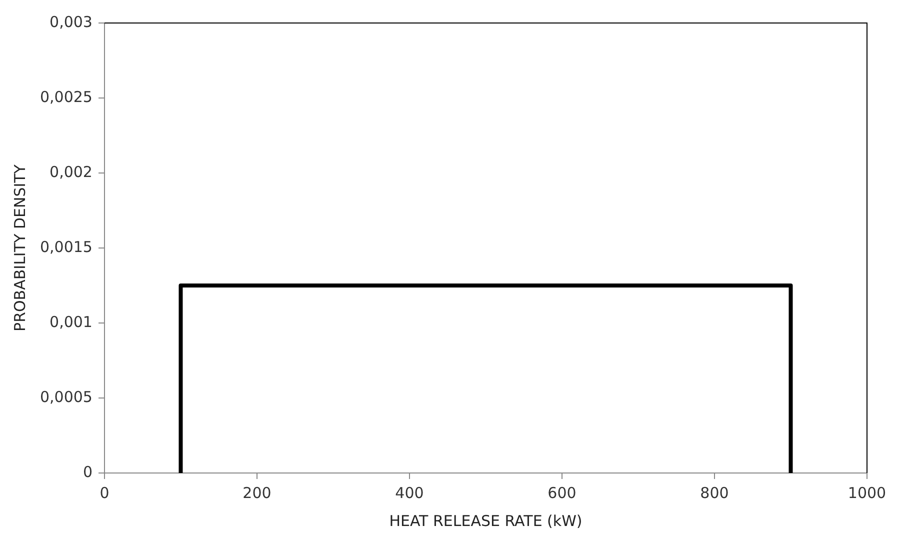 This screenshot has height=543, width=905. What do you see at coordinates (19, 248) in the screenshot?
I see `y-axis-title: PROBABILITY DENSITY` at bounding box center [19, 248].